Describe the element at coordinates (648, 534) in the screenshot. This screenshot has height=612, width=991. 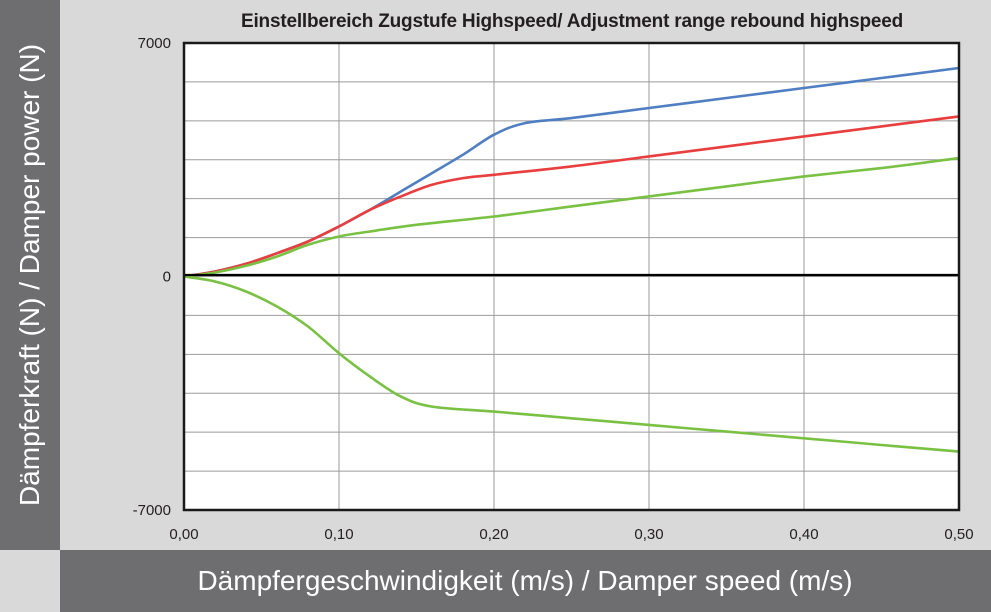
I see `x-tick-label: 0,30` at that location.